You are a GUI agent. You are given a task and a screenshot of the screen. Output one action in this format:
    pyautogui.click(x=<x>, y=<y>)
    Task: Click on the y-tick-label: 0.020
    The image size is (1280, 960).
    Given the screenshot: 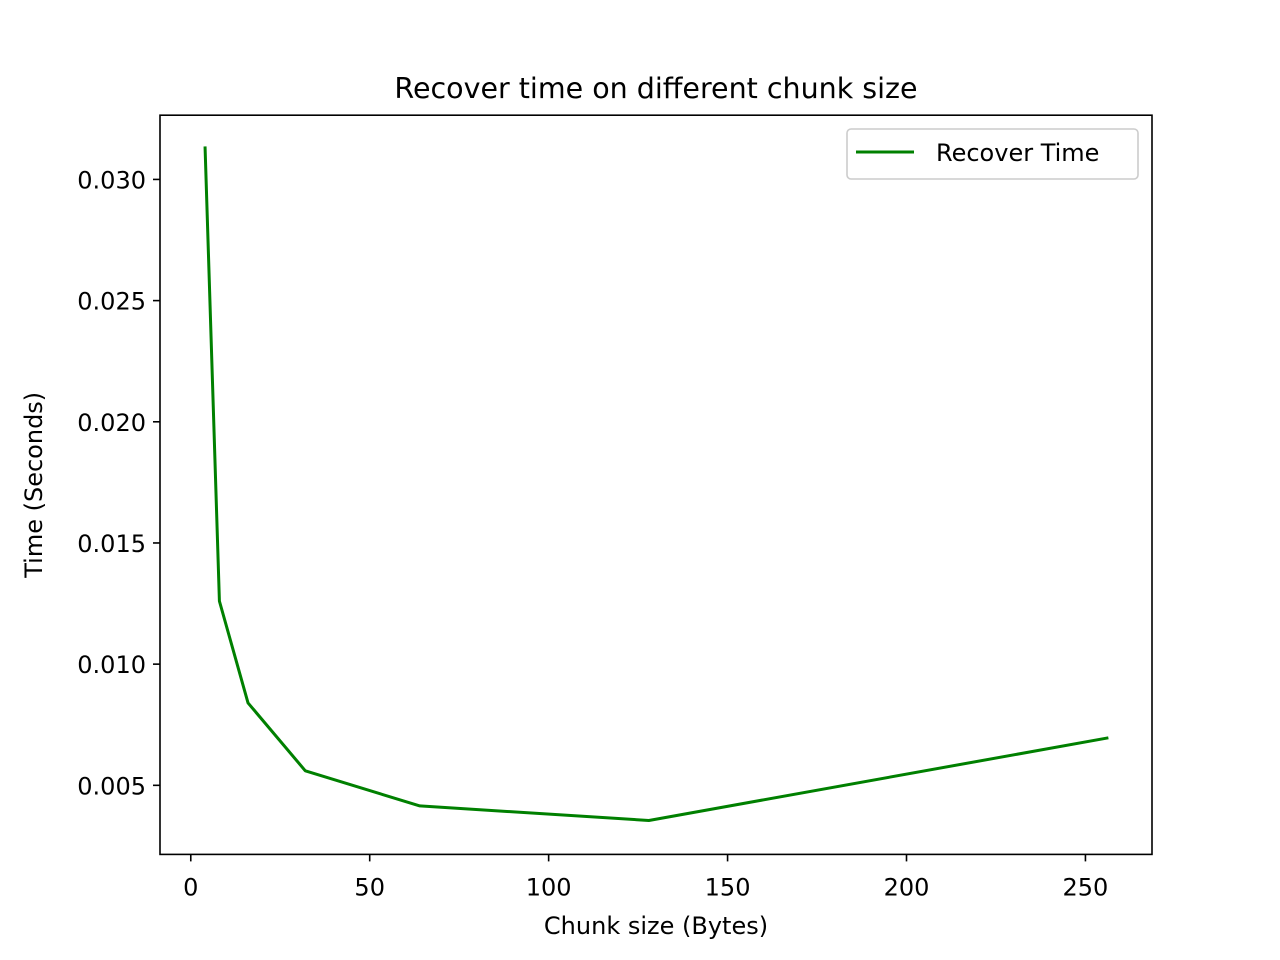 What is the action you would take?
    pyautogui.click(x=111, y=423)
    